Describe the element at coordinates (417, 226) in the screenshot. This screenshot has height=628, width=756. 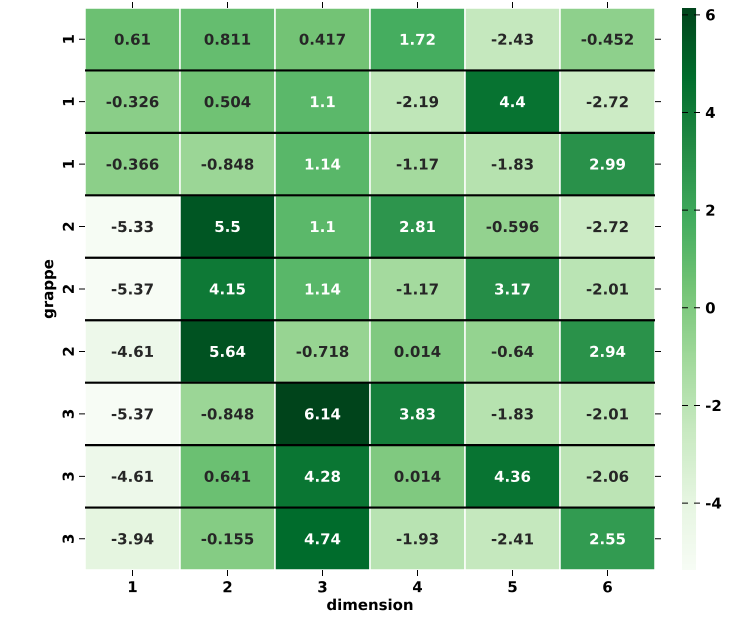
I see `data-label: 2.81` at that location.